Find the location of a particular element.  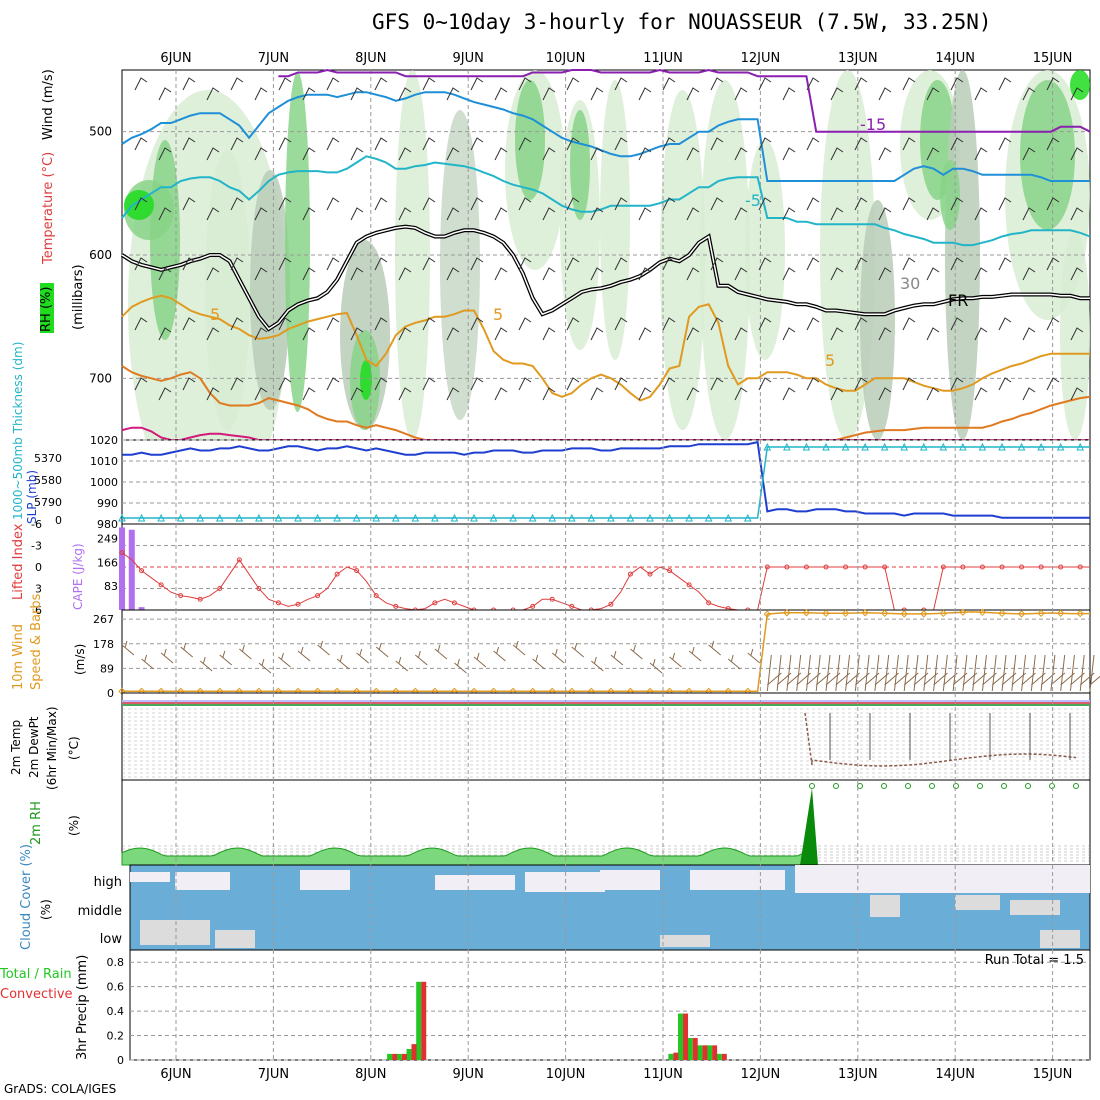

precip-conv-bar is located at coordinates (686, 1036).